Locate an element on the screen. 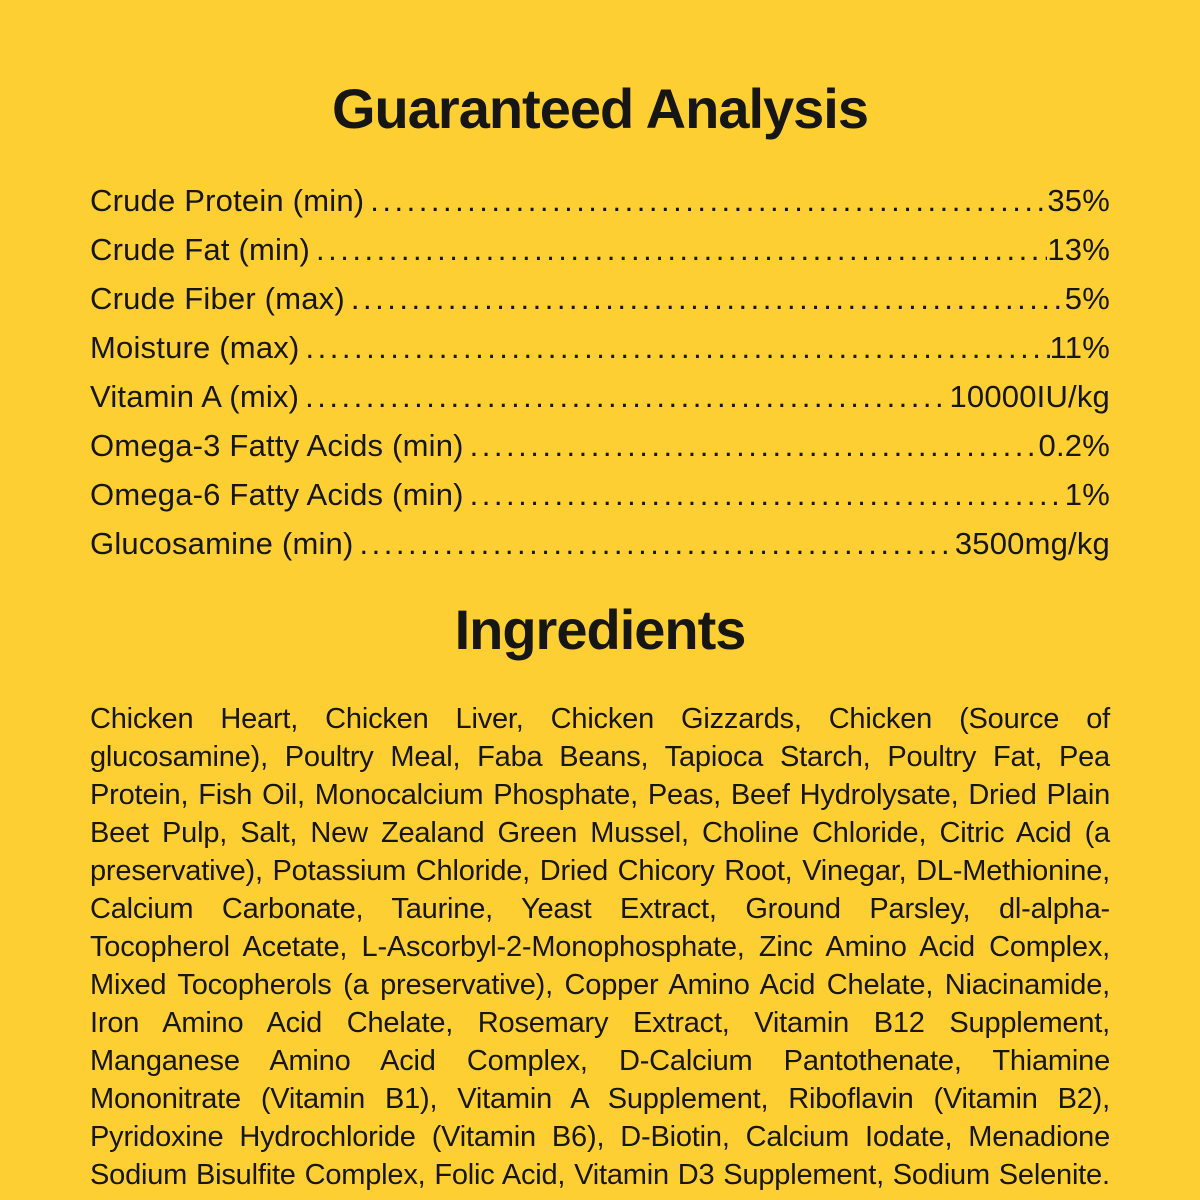 The width and height of the screenshot is (1200, 1200). analysis-label: Omega-3 Fatty Acids (min) is located at coordinates (277, 445).